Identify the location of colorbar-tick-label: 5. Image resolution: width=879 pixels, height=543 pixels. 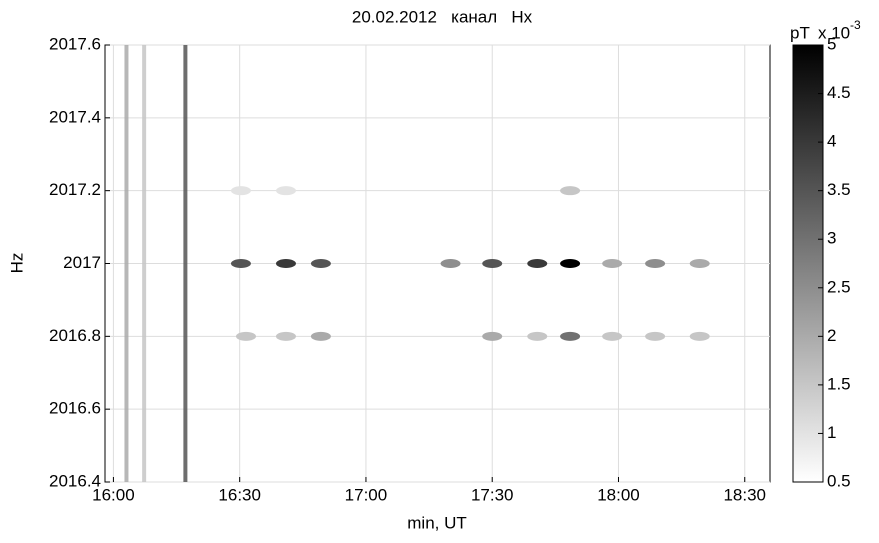
(831, 43).